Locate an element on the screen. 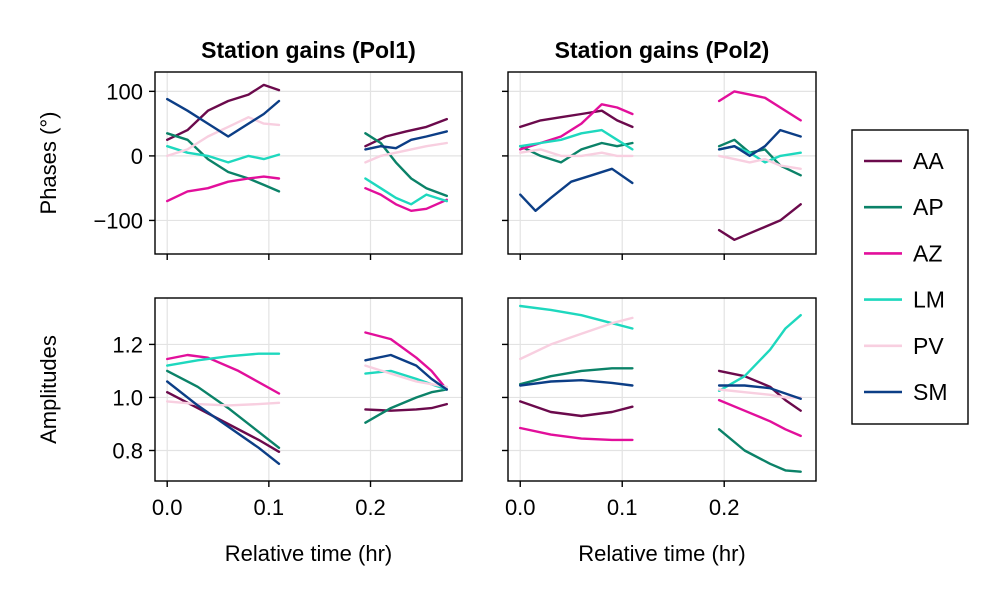 The width and height of the screenshot is (1000, 600). y-axis-label: Amplitudes is located at coordinates (48, 389).